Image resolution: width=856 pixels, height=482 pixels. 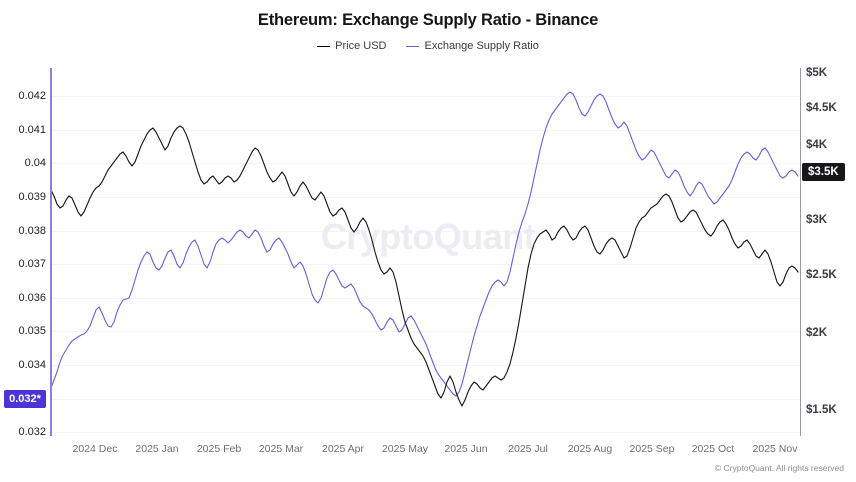 What do you see at coordinates (801, 252) in the screenshot?
I see `y-axis-right-line` at bounding box center [801, 252].